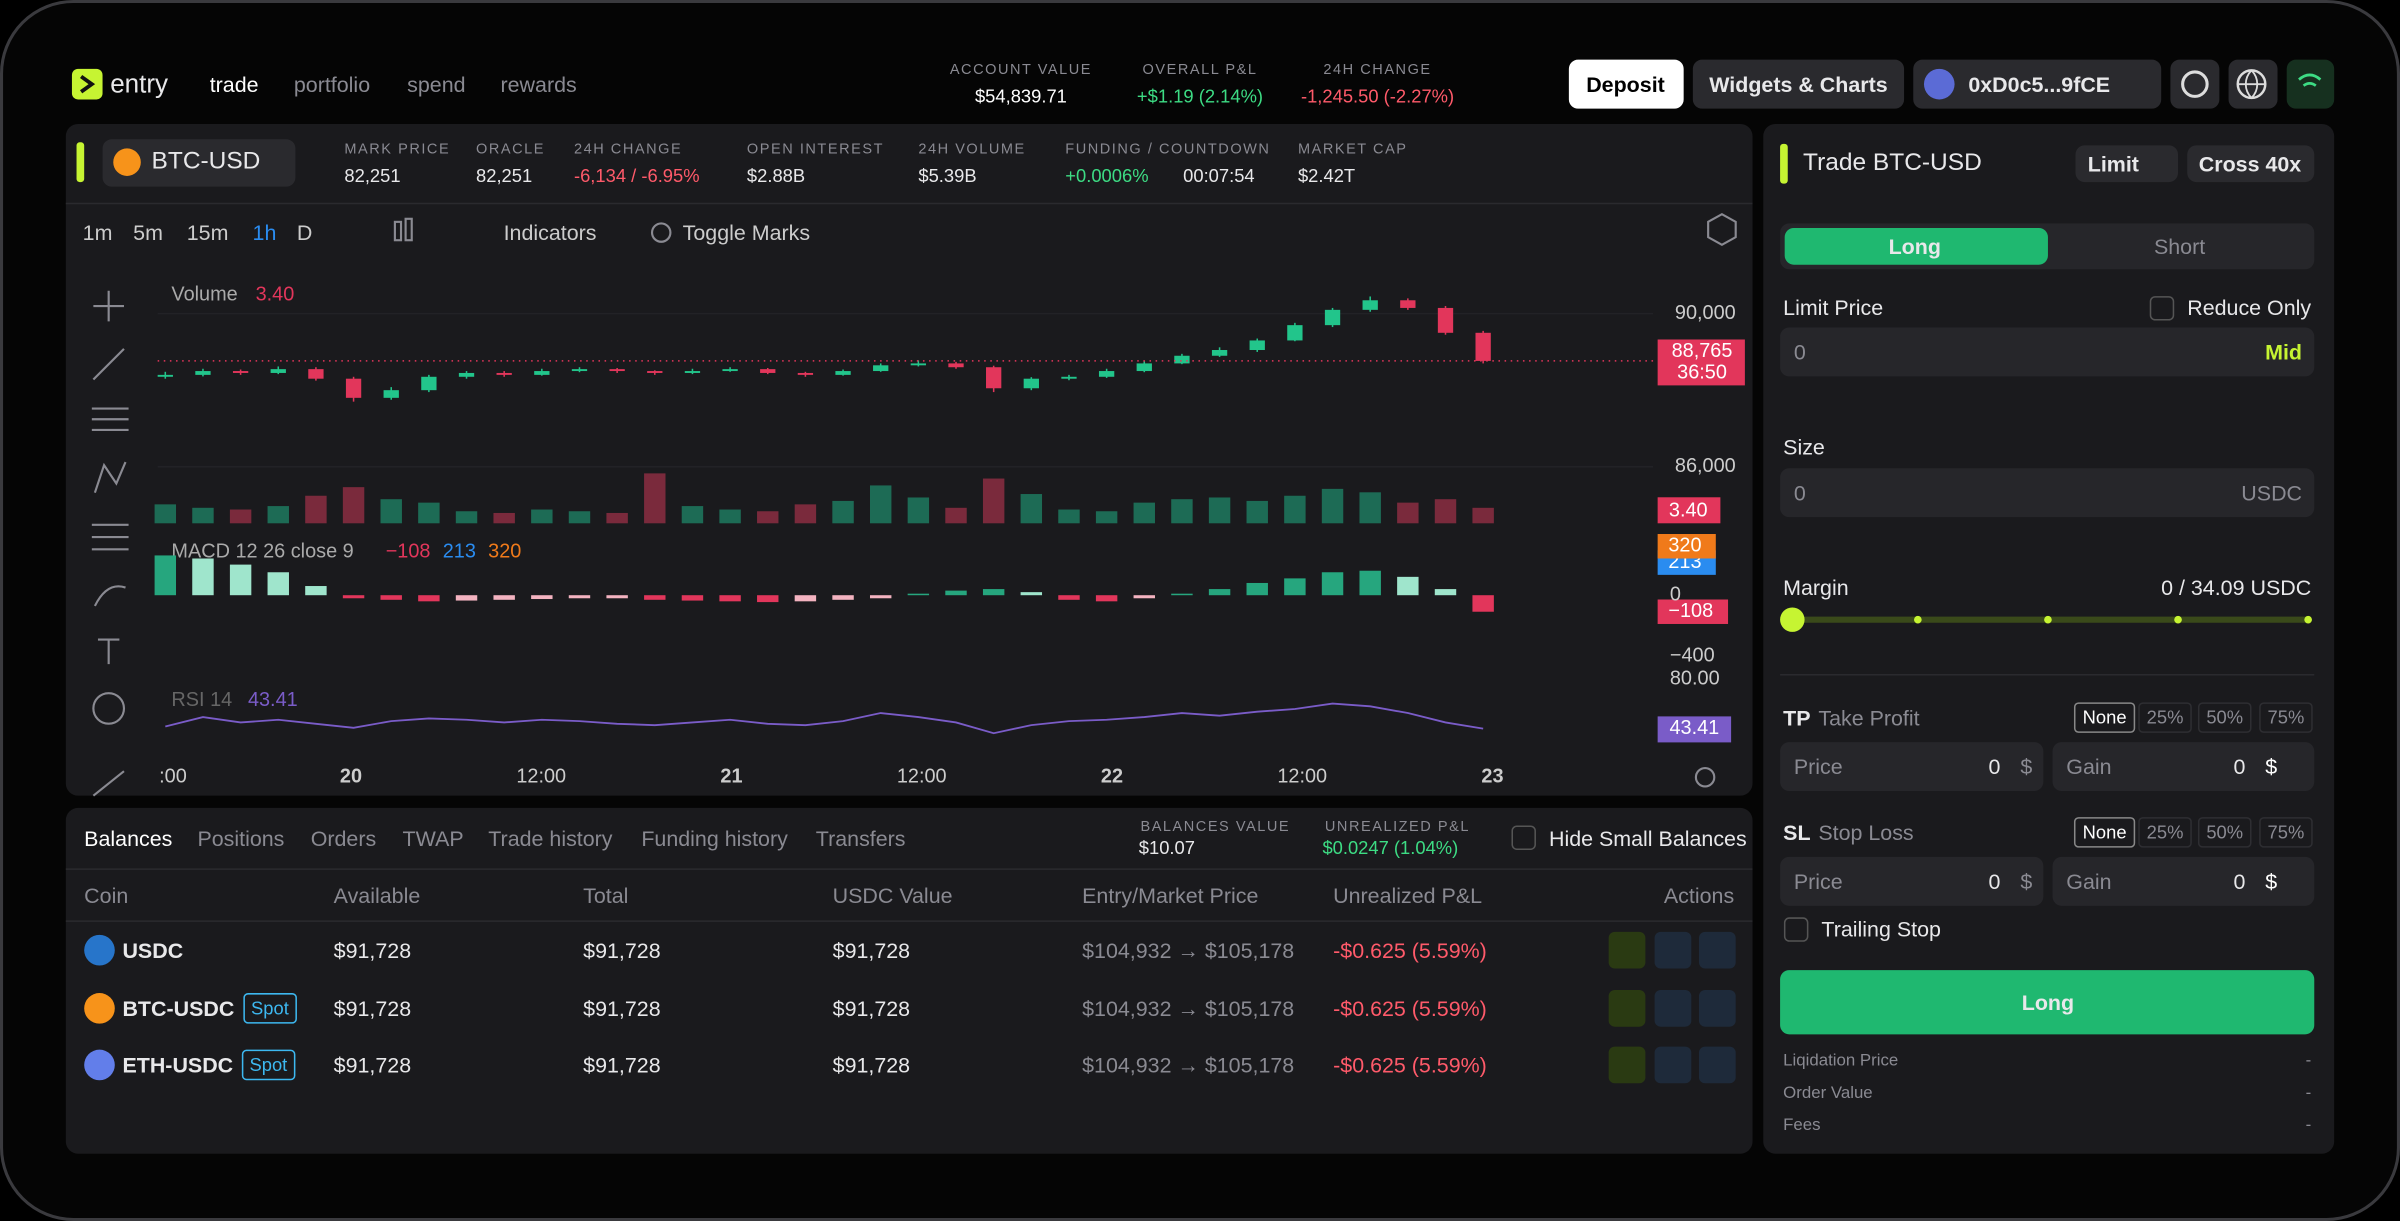 The image size is (2400, 1221). I want to click on tab: Balances, so click(128, 838).